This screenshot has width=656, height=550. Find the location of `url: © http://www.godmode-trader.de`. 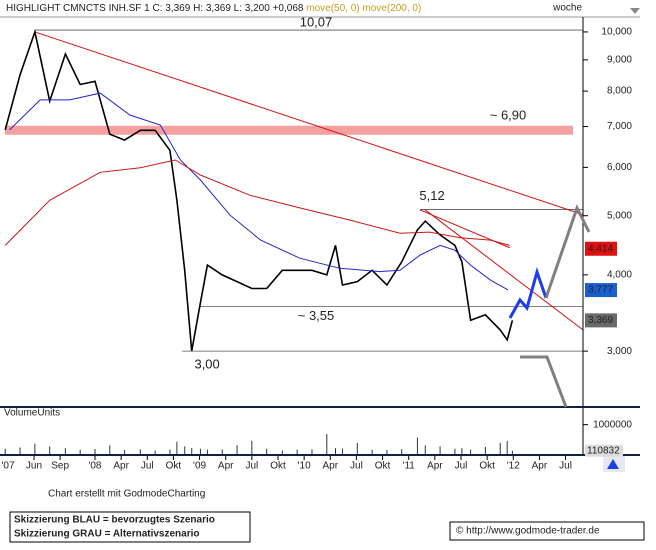

url: © http://www.godmode-trader.de is located at coordinates (528, 531).